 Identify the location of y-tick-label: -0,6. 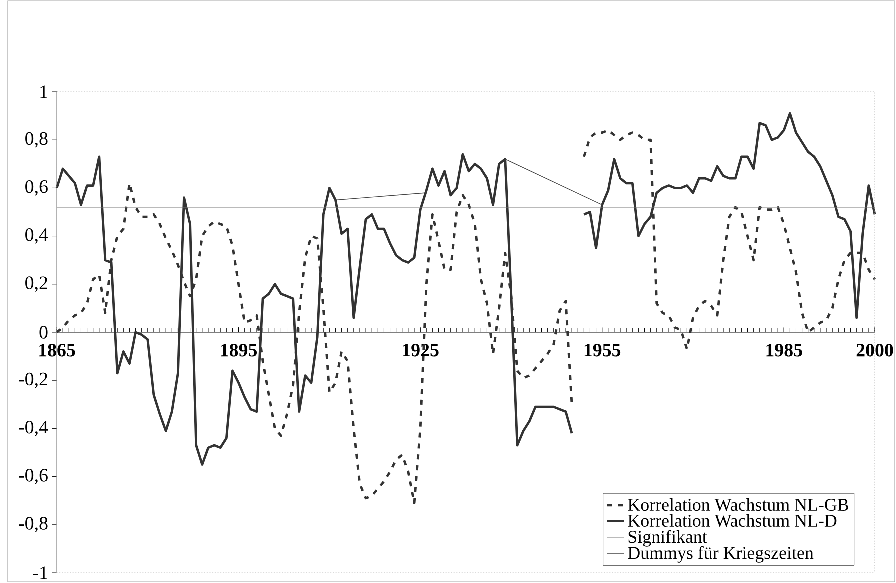
(33, 477).